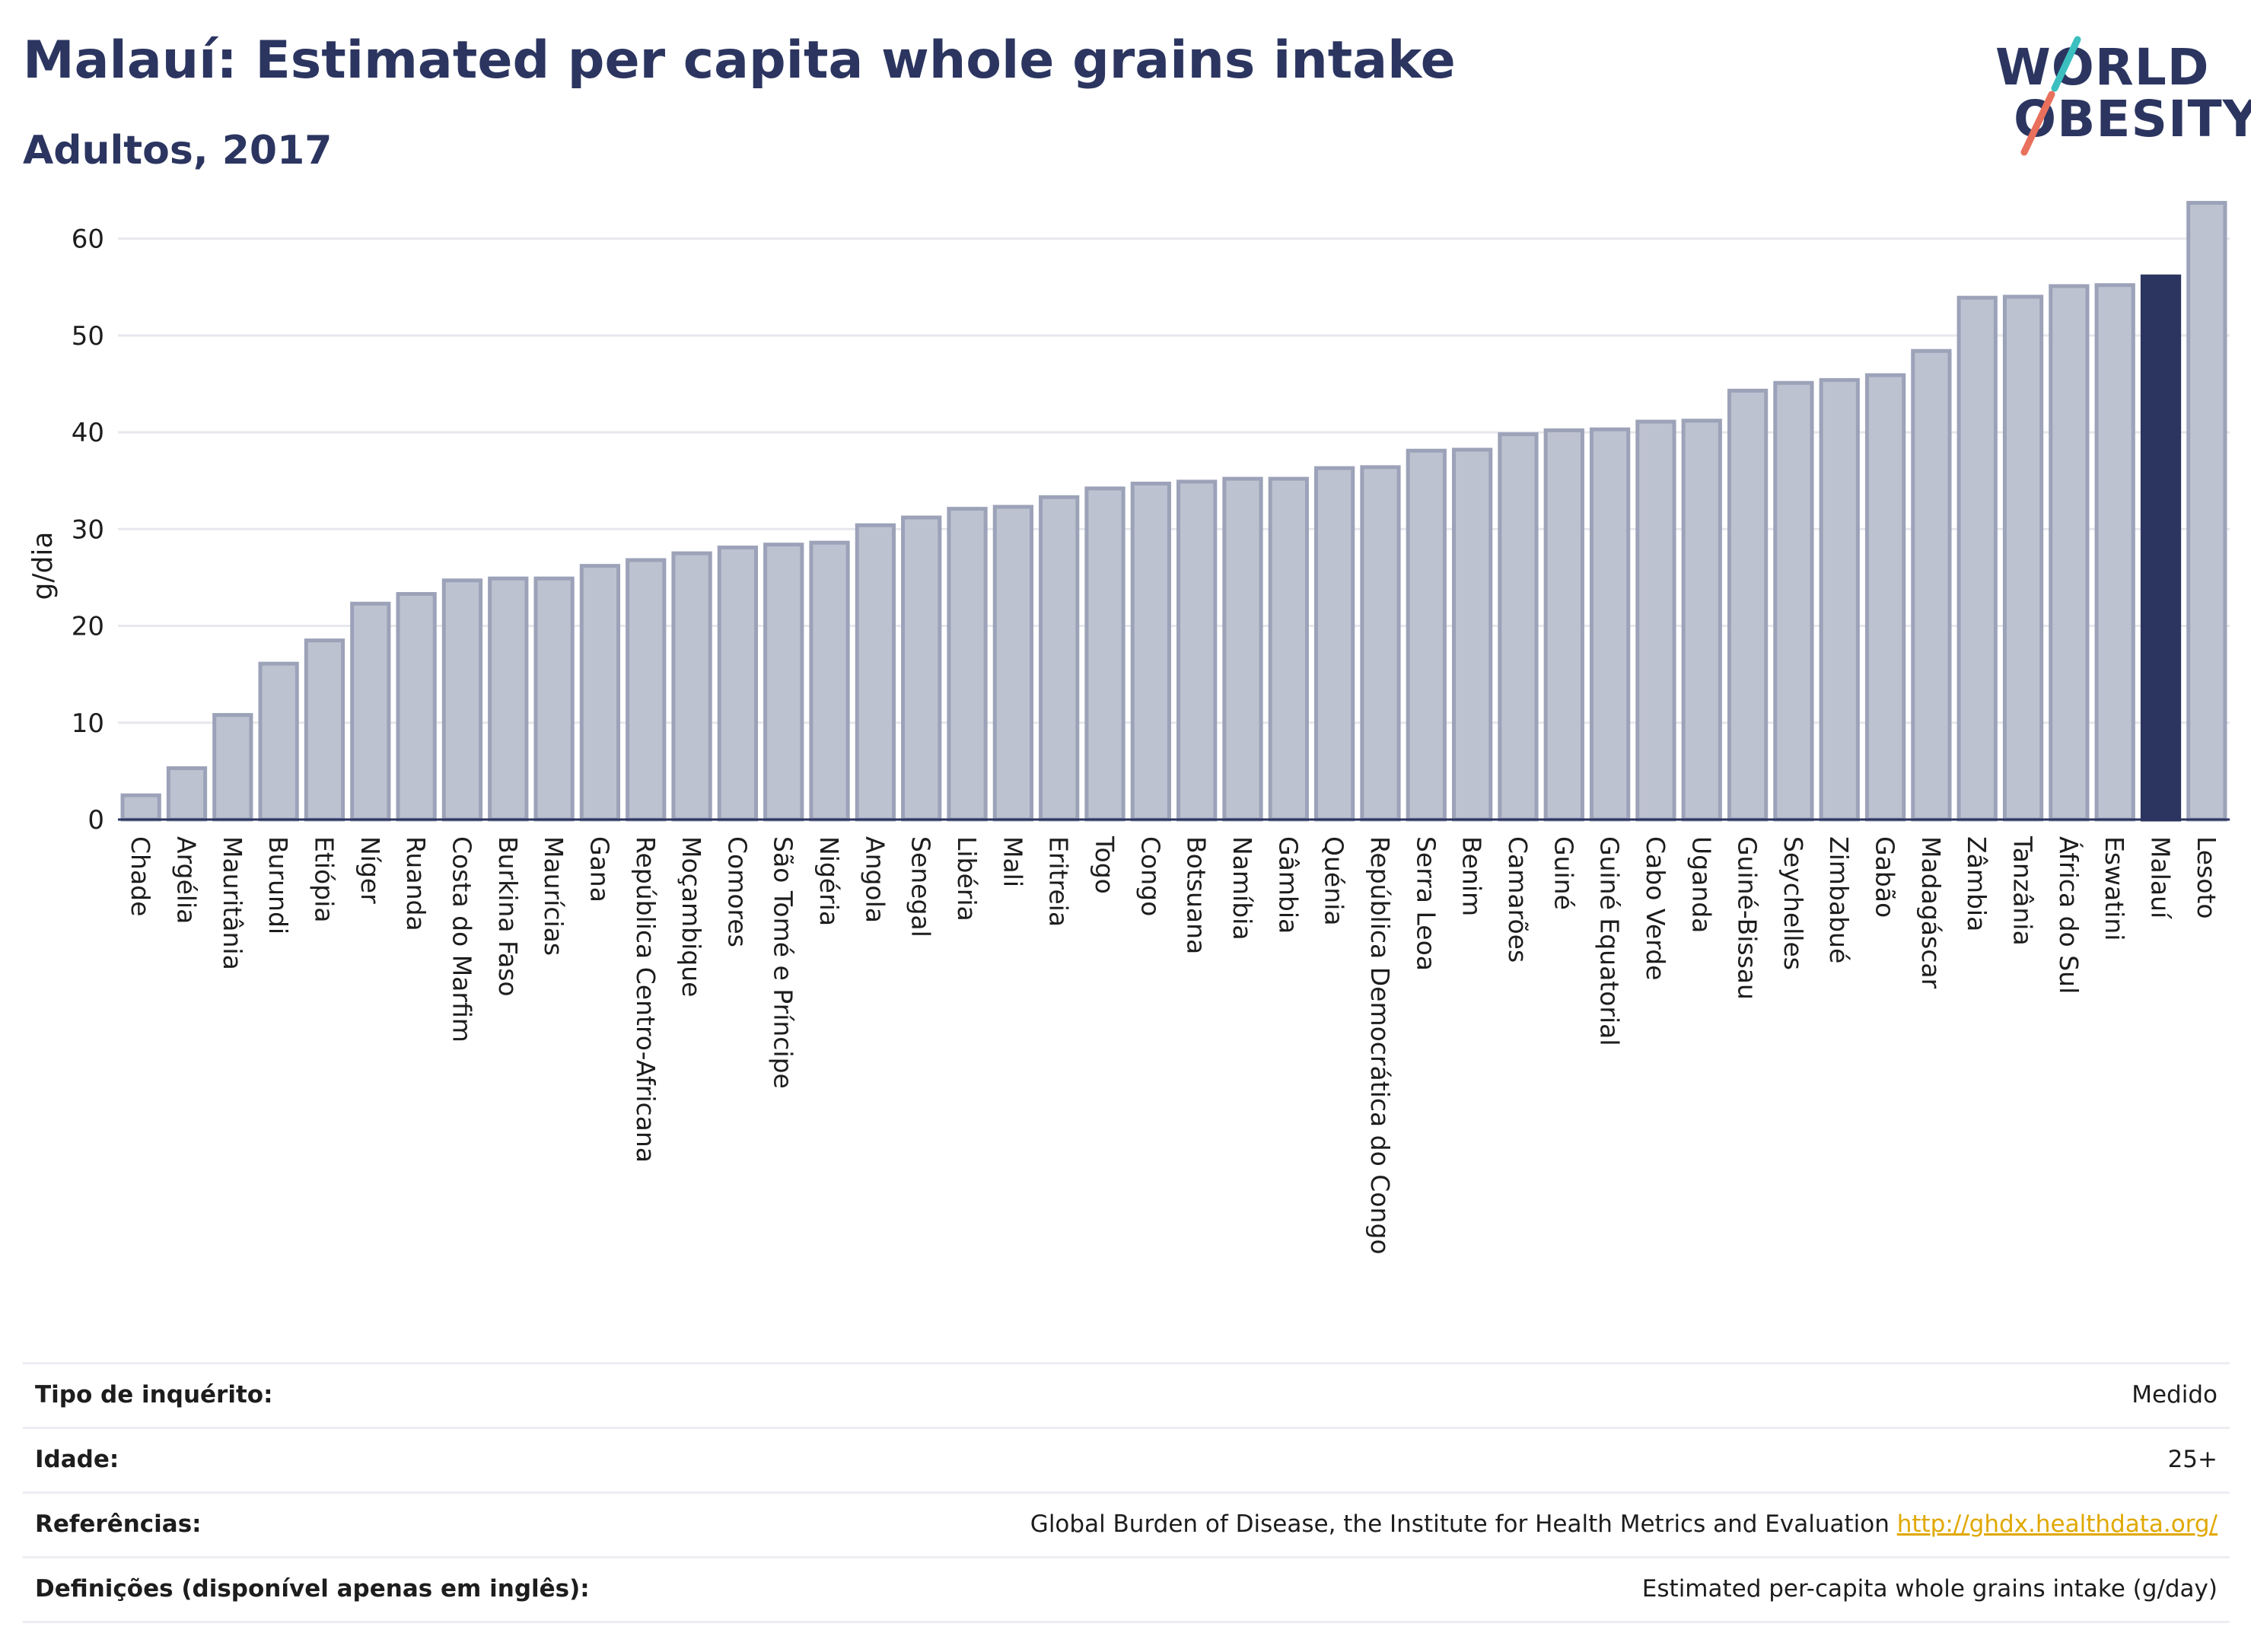 Image resolution: width=2251 pixels, height=1652 pixels. Describe the element at coordinates (1334, 881) in the screenshot. I see `x-tick-label: Quénia` at that location.